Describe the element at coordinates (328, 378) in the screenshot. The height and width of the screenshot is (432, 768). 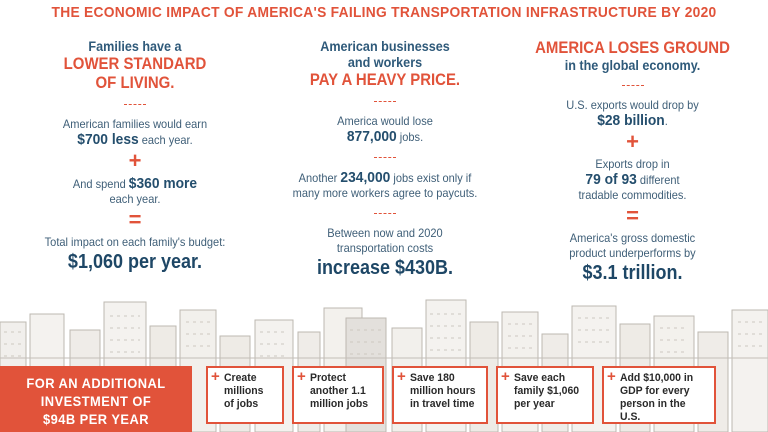
I see `benefit-line: Protect` at that location.